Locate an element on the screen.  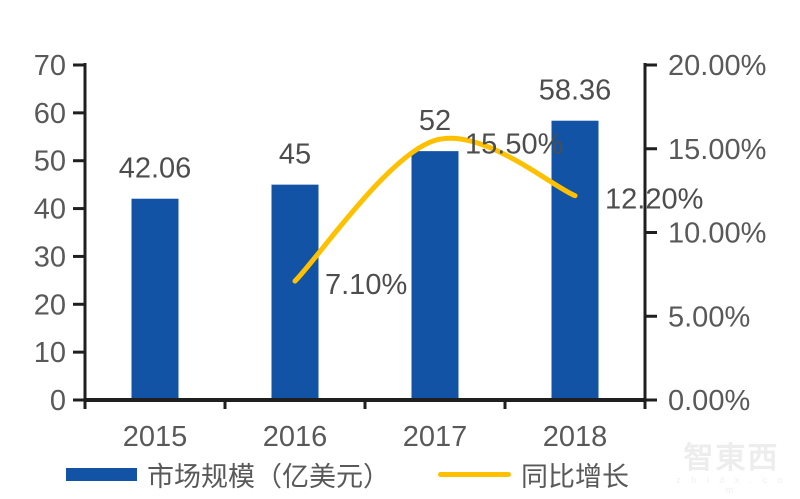
bar-data-label: 45 is located at coordinates (295, 155).